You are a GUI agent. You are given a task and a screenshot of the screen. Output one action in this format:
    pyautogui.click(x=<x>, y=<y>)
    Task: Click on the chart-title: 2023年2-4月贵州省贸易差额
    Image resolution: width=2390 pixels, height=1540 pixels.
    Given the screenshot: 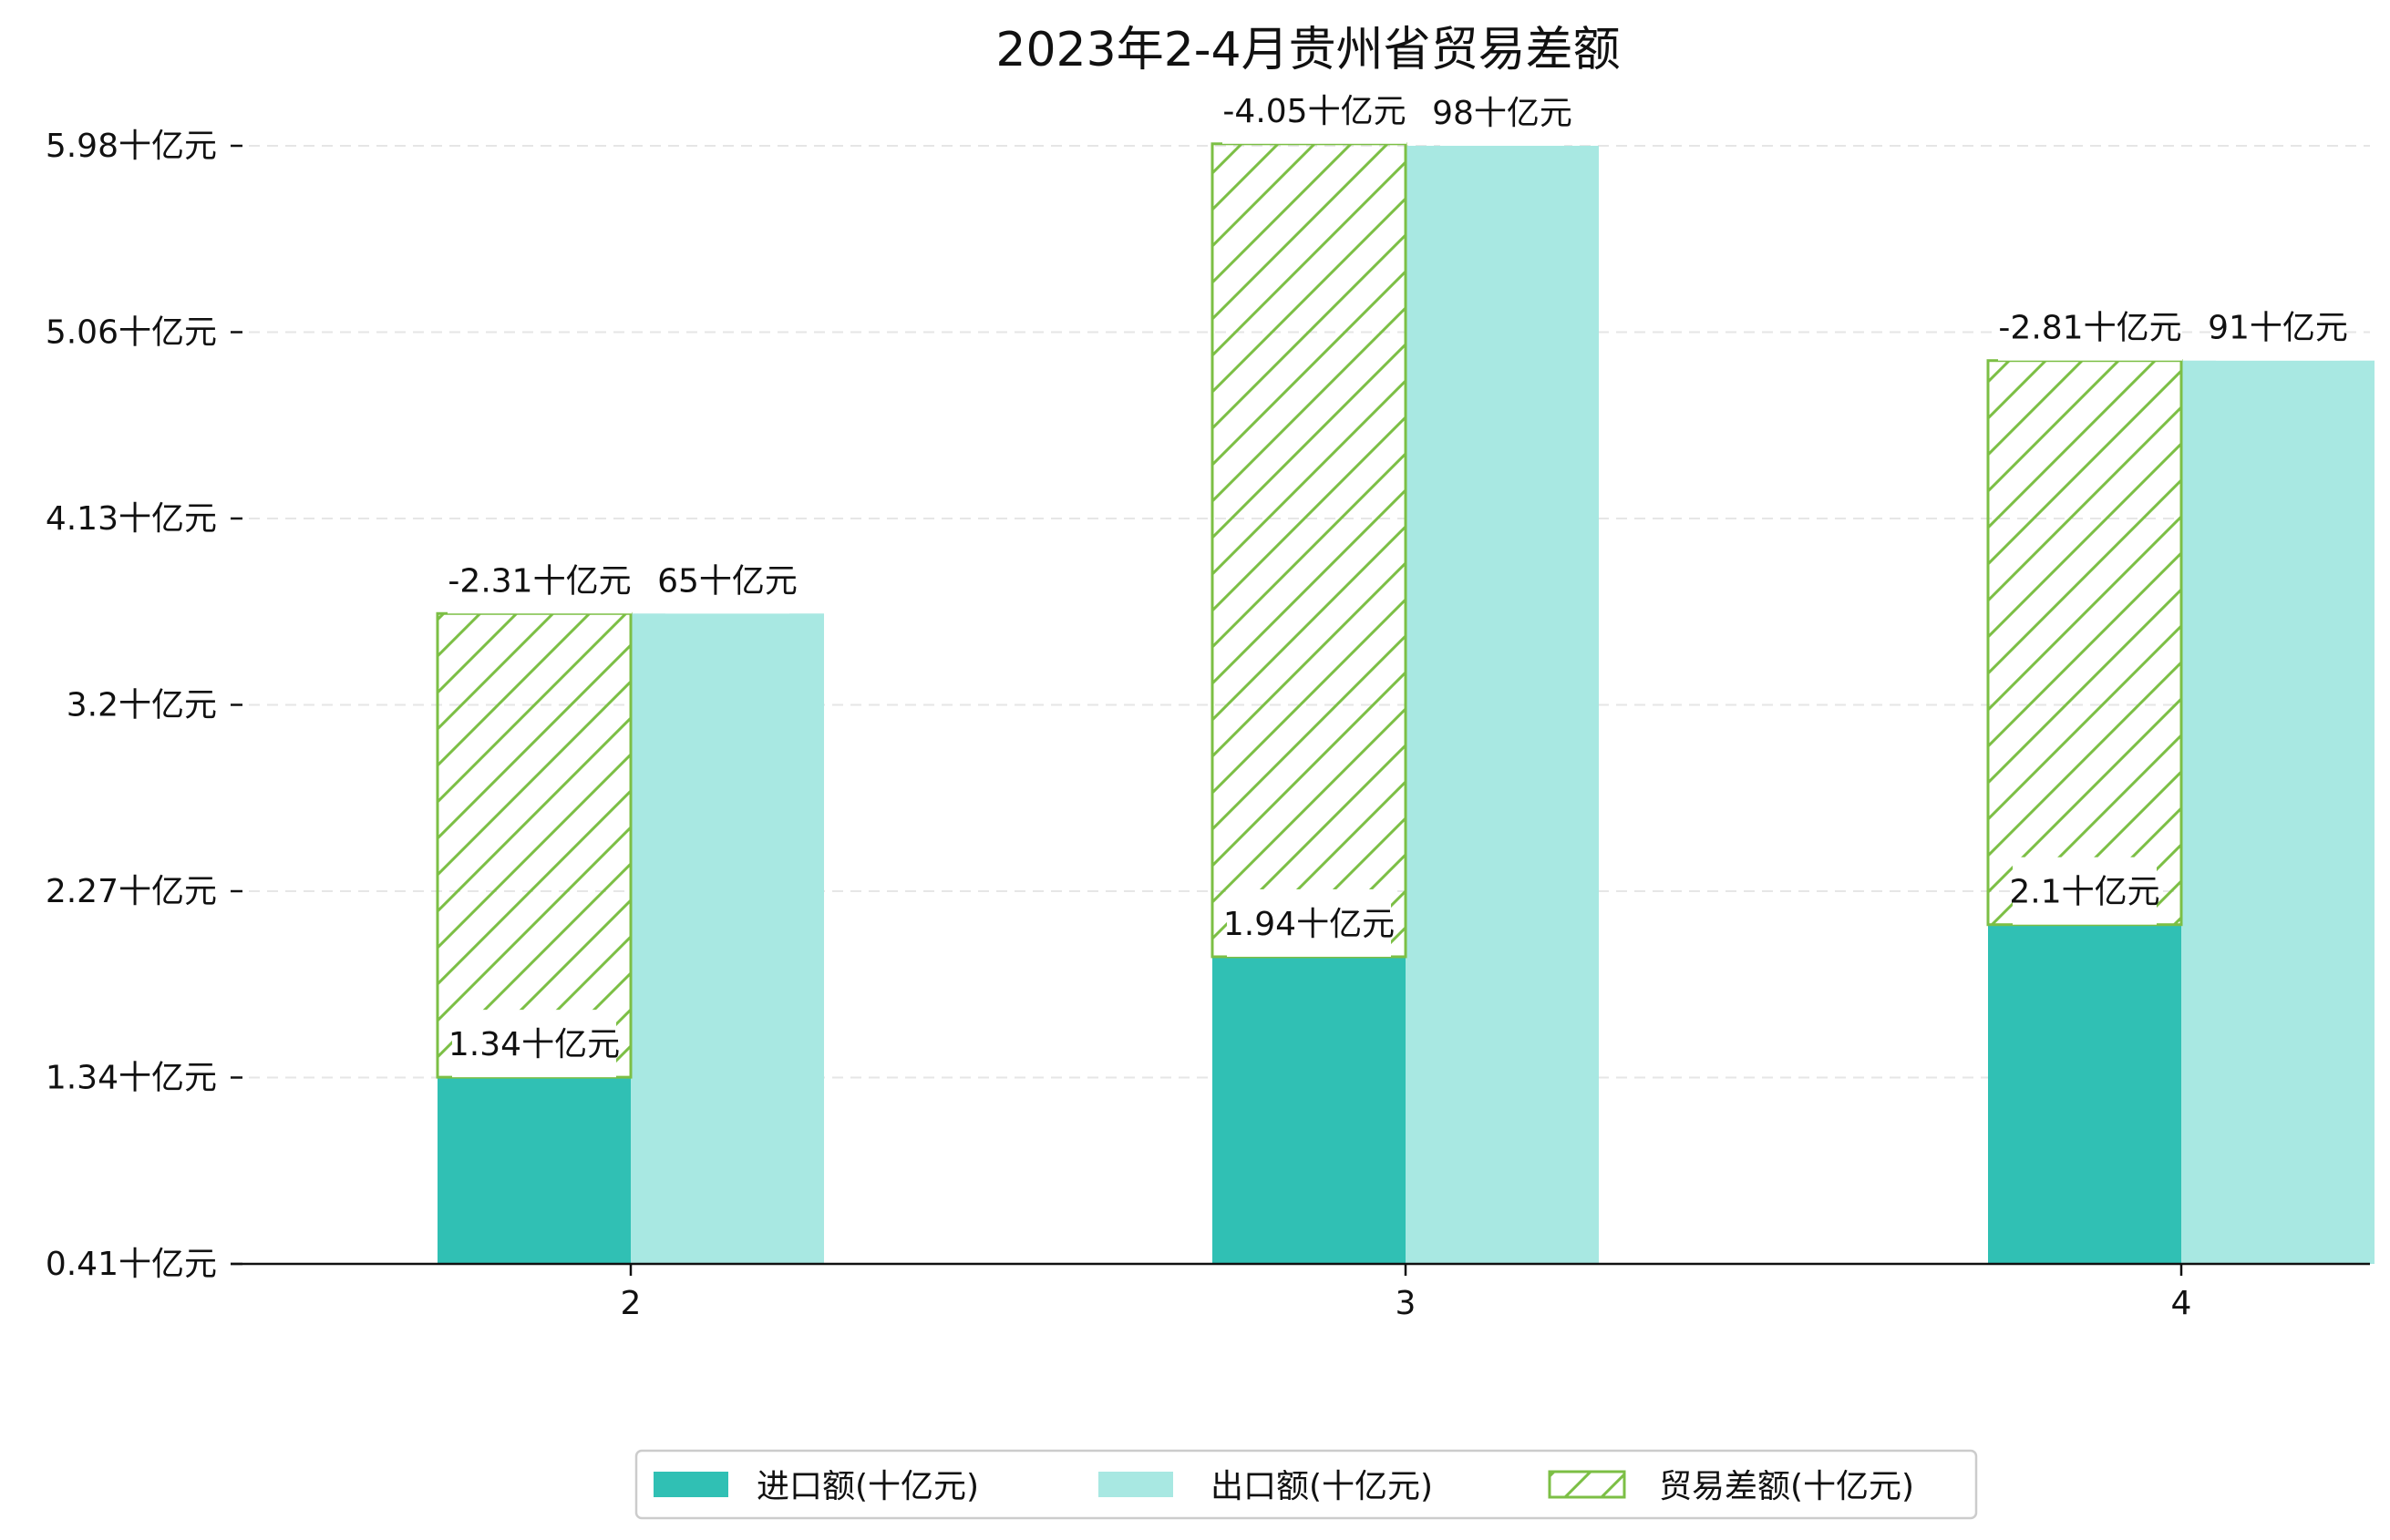 What is the action you would take?
    pyautogui.click(x=1307, y=50)
    